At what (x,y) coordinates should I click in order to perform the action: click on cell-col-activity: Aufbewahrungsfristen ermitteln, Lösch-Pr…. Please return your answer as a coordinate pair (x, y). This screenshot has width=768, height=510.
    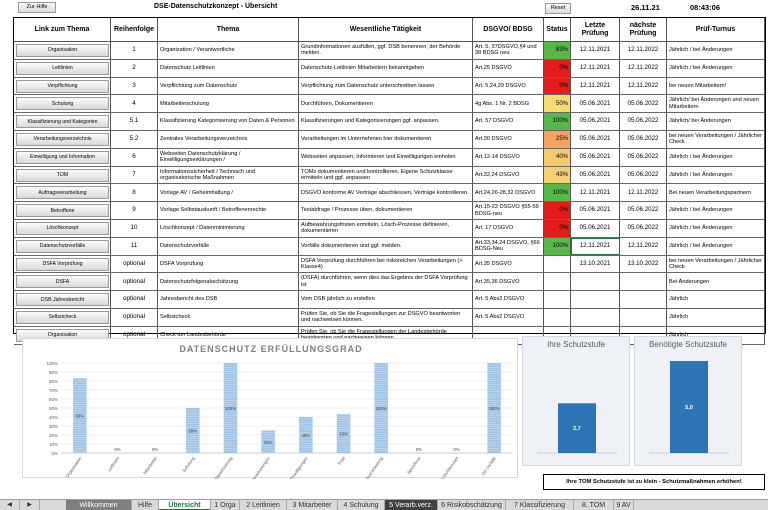
    Looking at the image, I should click on (386, 228).